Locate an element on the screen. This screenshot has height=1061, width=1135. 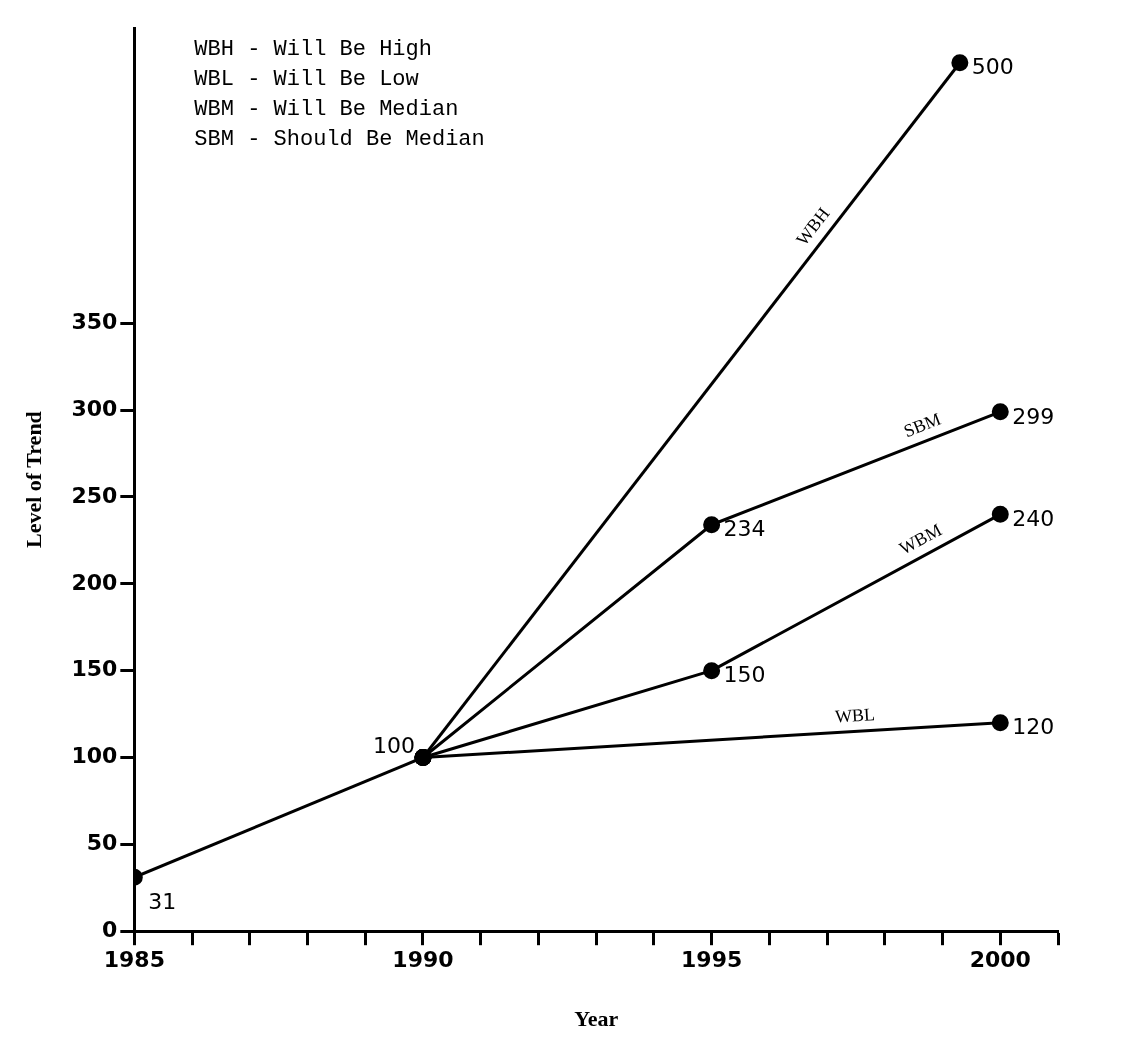
data-label: 234 is located at coordinates (744, 529).